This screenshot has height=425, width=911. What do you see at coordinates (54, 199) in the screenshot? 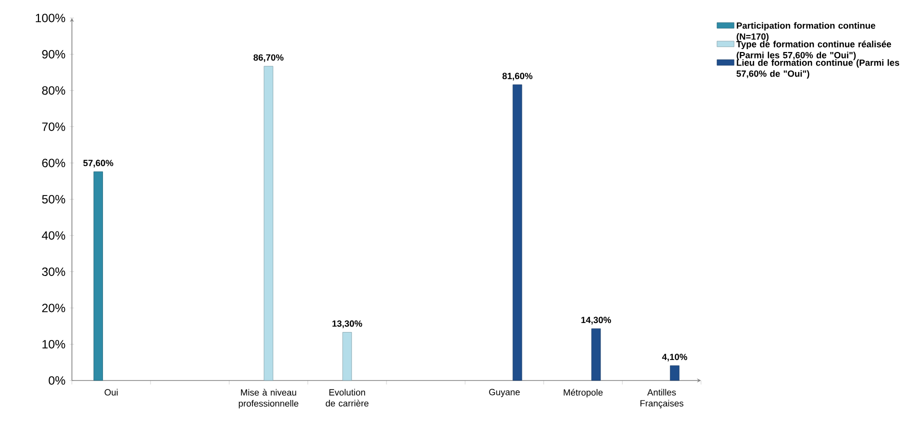
I see `y-tick-label: 50%` at bounding box center [54, 199].